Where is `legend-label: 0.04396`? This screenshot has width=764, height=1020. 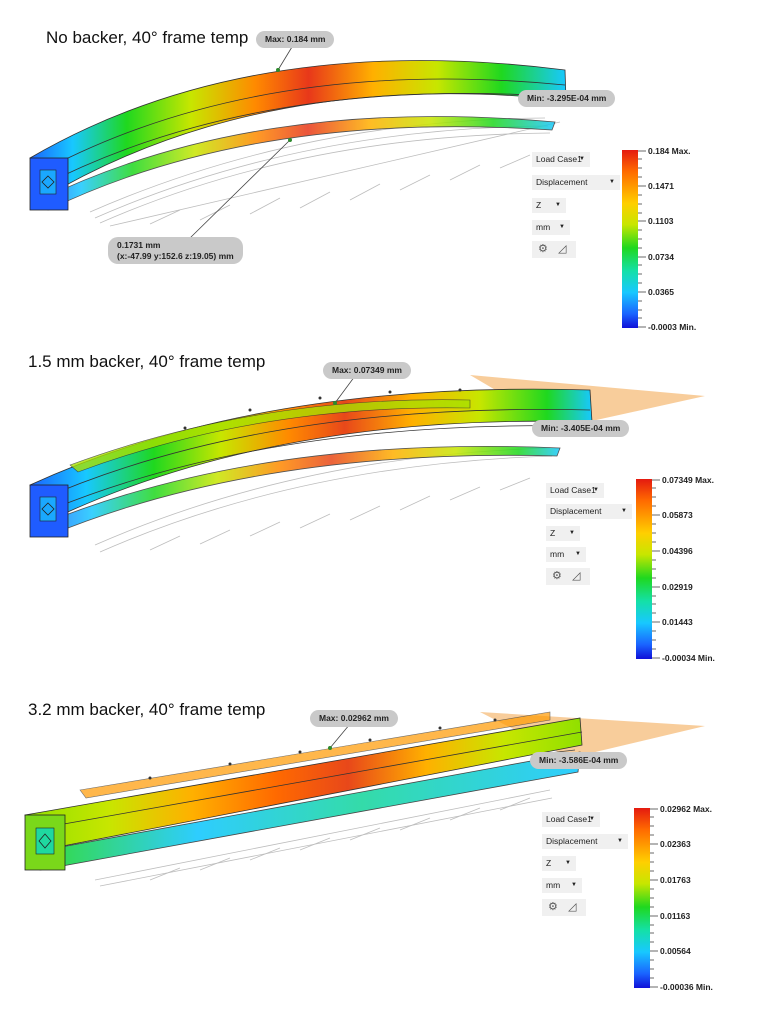 legend-label: 0.04396 is located at coordinates (677, 551).